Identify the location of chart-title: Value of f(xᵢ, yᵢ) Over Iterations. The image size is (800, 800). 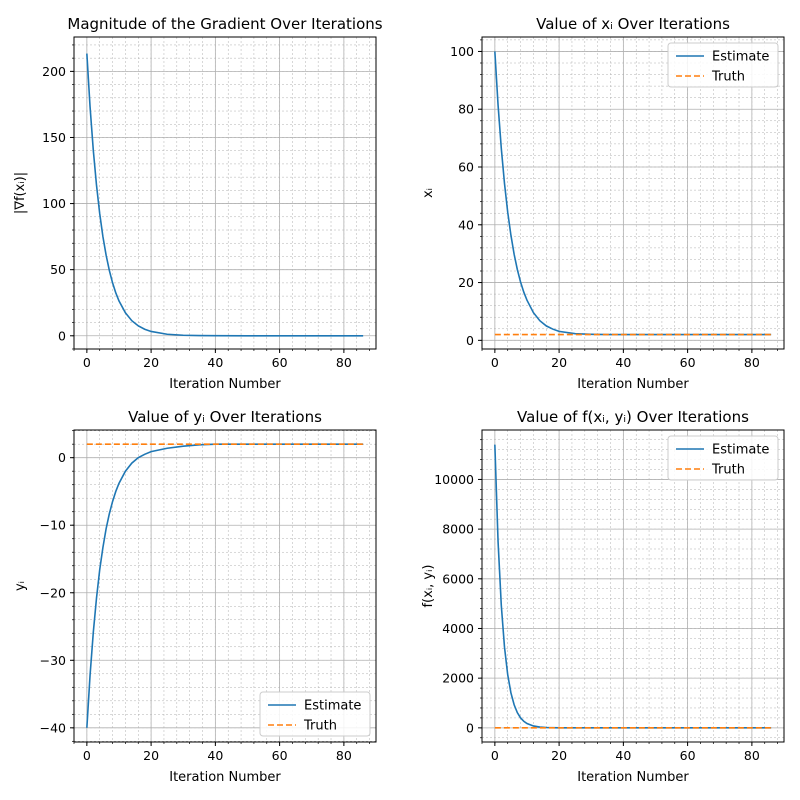
(633, 417).